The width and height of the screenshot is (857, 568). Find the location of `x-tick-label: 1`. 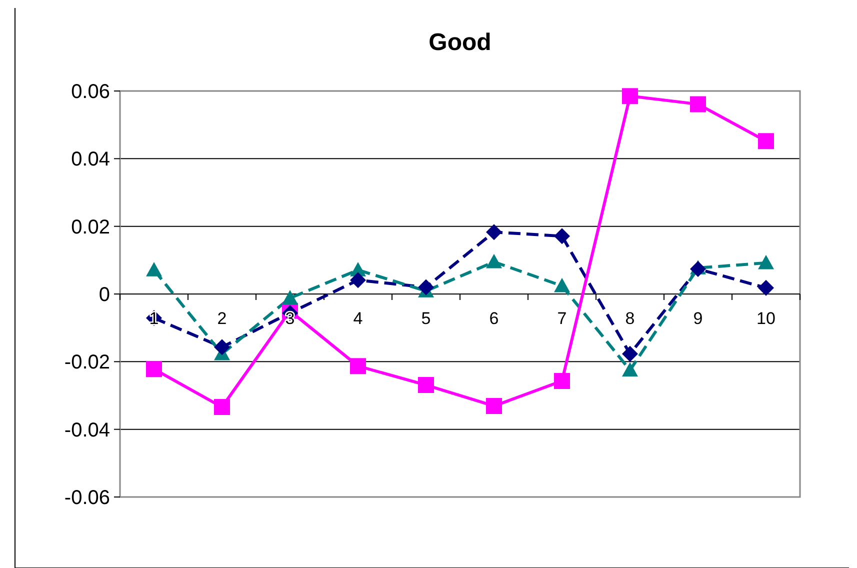

x-tick-label: 1 is located at coordinates (154, 318).